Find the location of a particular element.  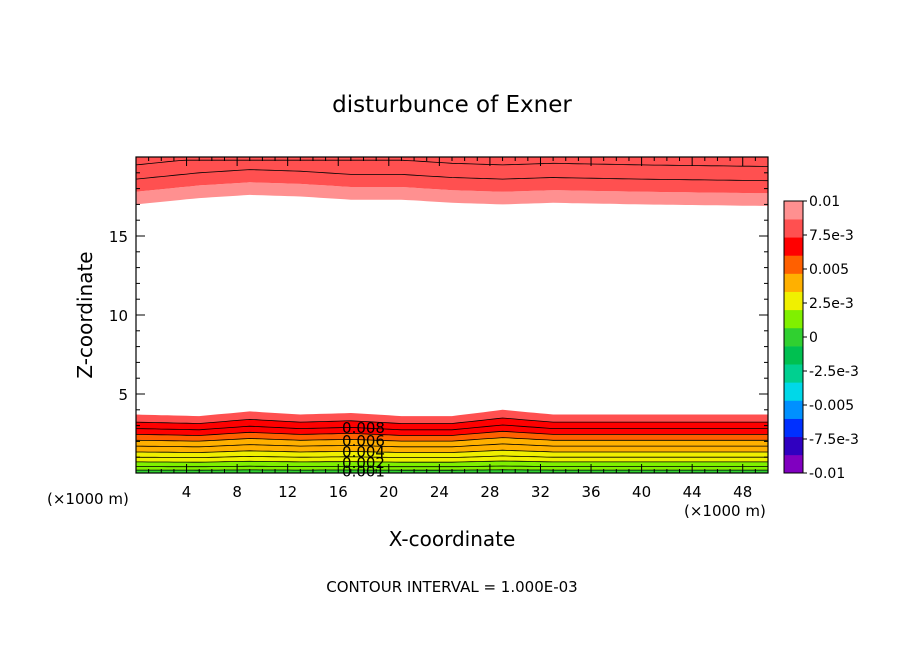

x-tick-label: 40 is located at coordinates (641, 492).